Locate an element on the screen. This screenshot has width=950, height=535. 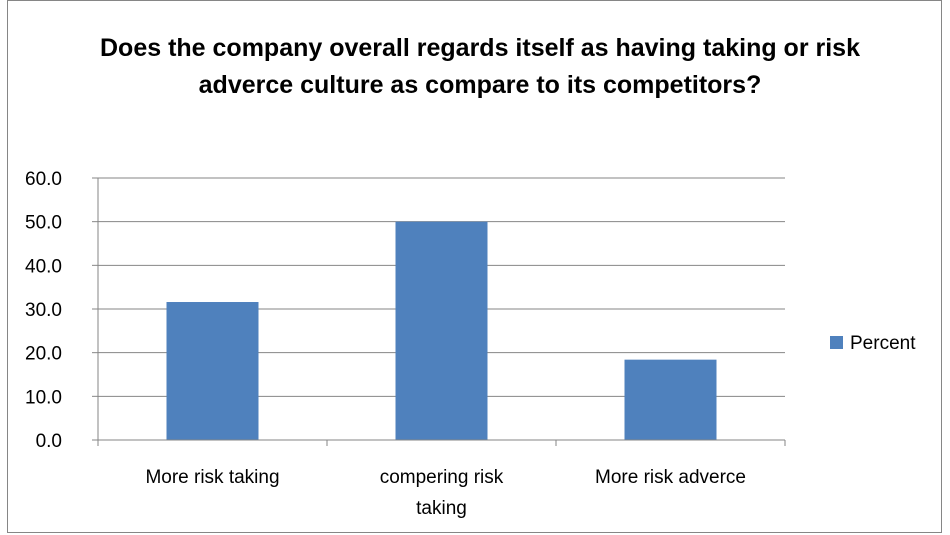
y-tick-label: 0.0 is located at coordinates (49, 441).